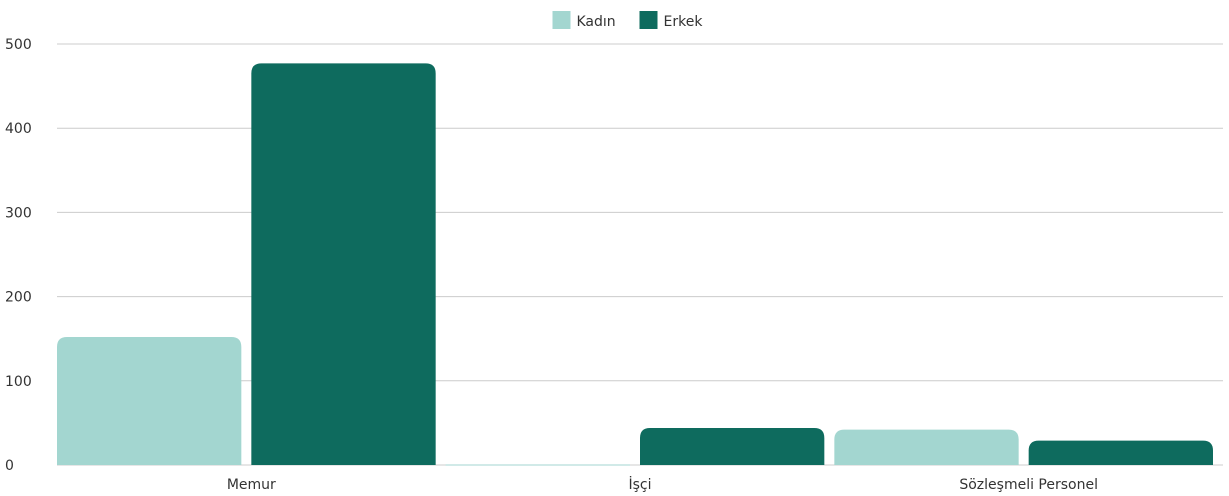 The width and height of the screenshot is (1229, 496). What do you see at coordinates (628, 20) in the screenshot?
I see `legend: Kadın Erkek` at bounding box center [628, 20].